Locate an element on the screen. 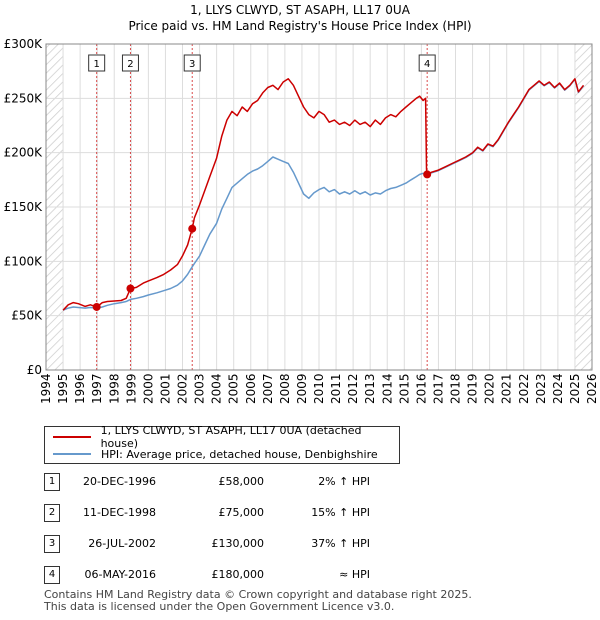 This screenshot has width=600, height=620. x-tick-label: 2013 is located at coordinates (370, 388).